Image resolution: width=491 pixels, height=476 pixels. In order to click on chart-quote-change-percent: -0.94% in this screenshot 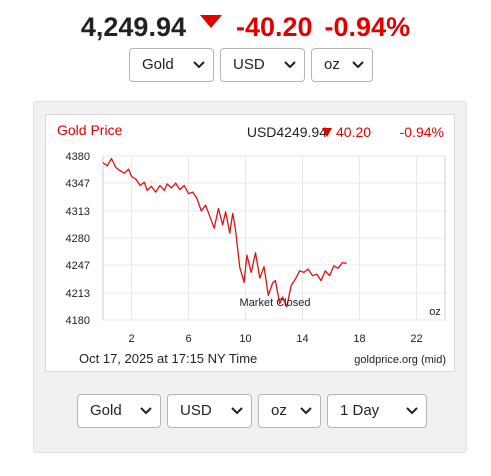, I will do `click(422, 132)`.